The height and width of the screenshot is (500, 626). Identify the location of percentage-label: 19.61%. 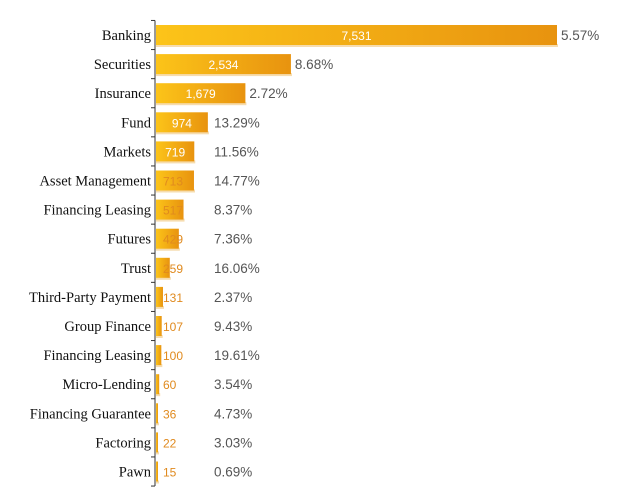
(237, 355).